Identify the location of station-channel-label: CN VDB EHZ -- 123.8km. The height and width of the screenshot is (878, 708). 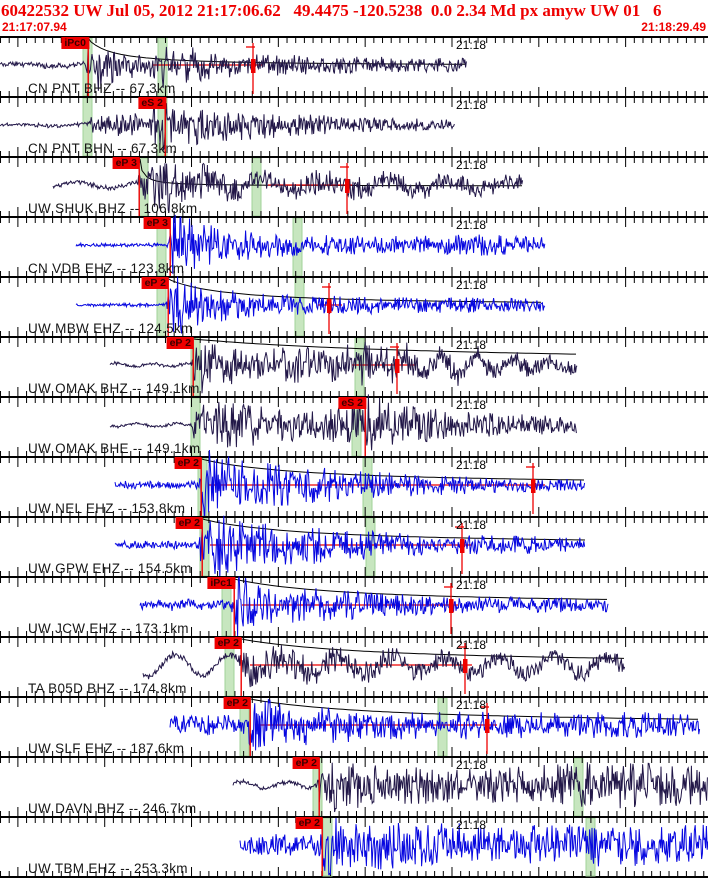
(106, 268).